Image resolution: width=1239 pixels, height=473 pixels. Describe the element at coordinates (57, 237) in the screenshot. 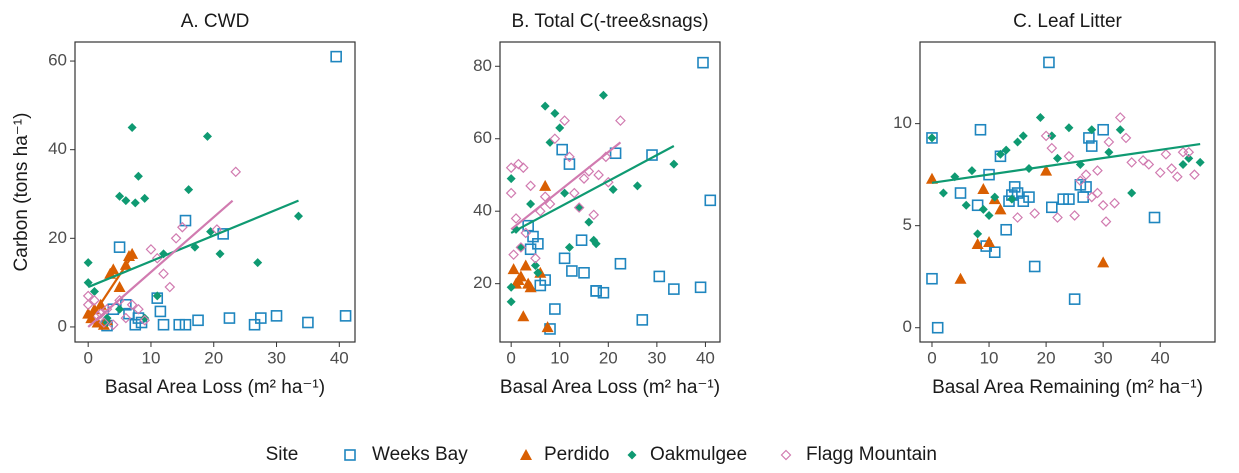

I see `y-tick-label: 20` at that location.